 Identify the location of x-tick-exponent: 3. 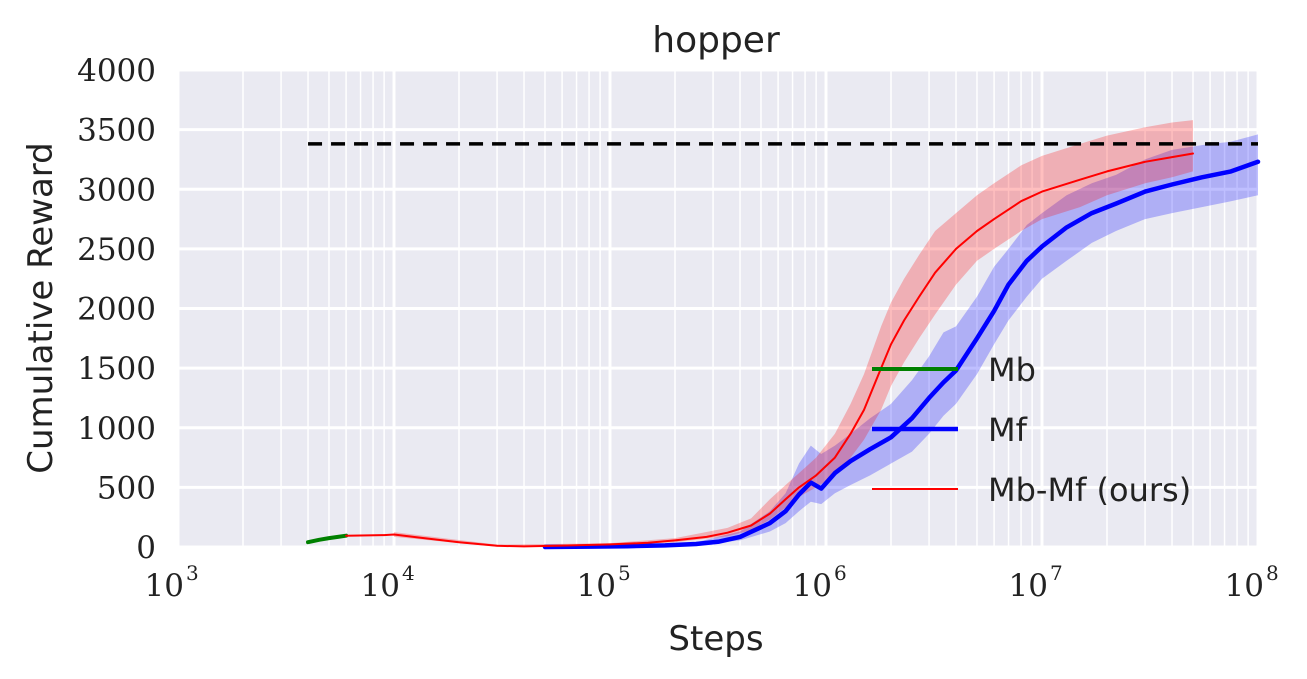
(192, 573).